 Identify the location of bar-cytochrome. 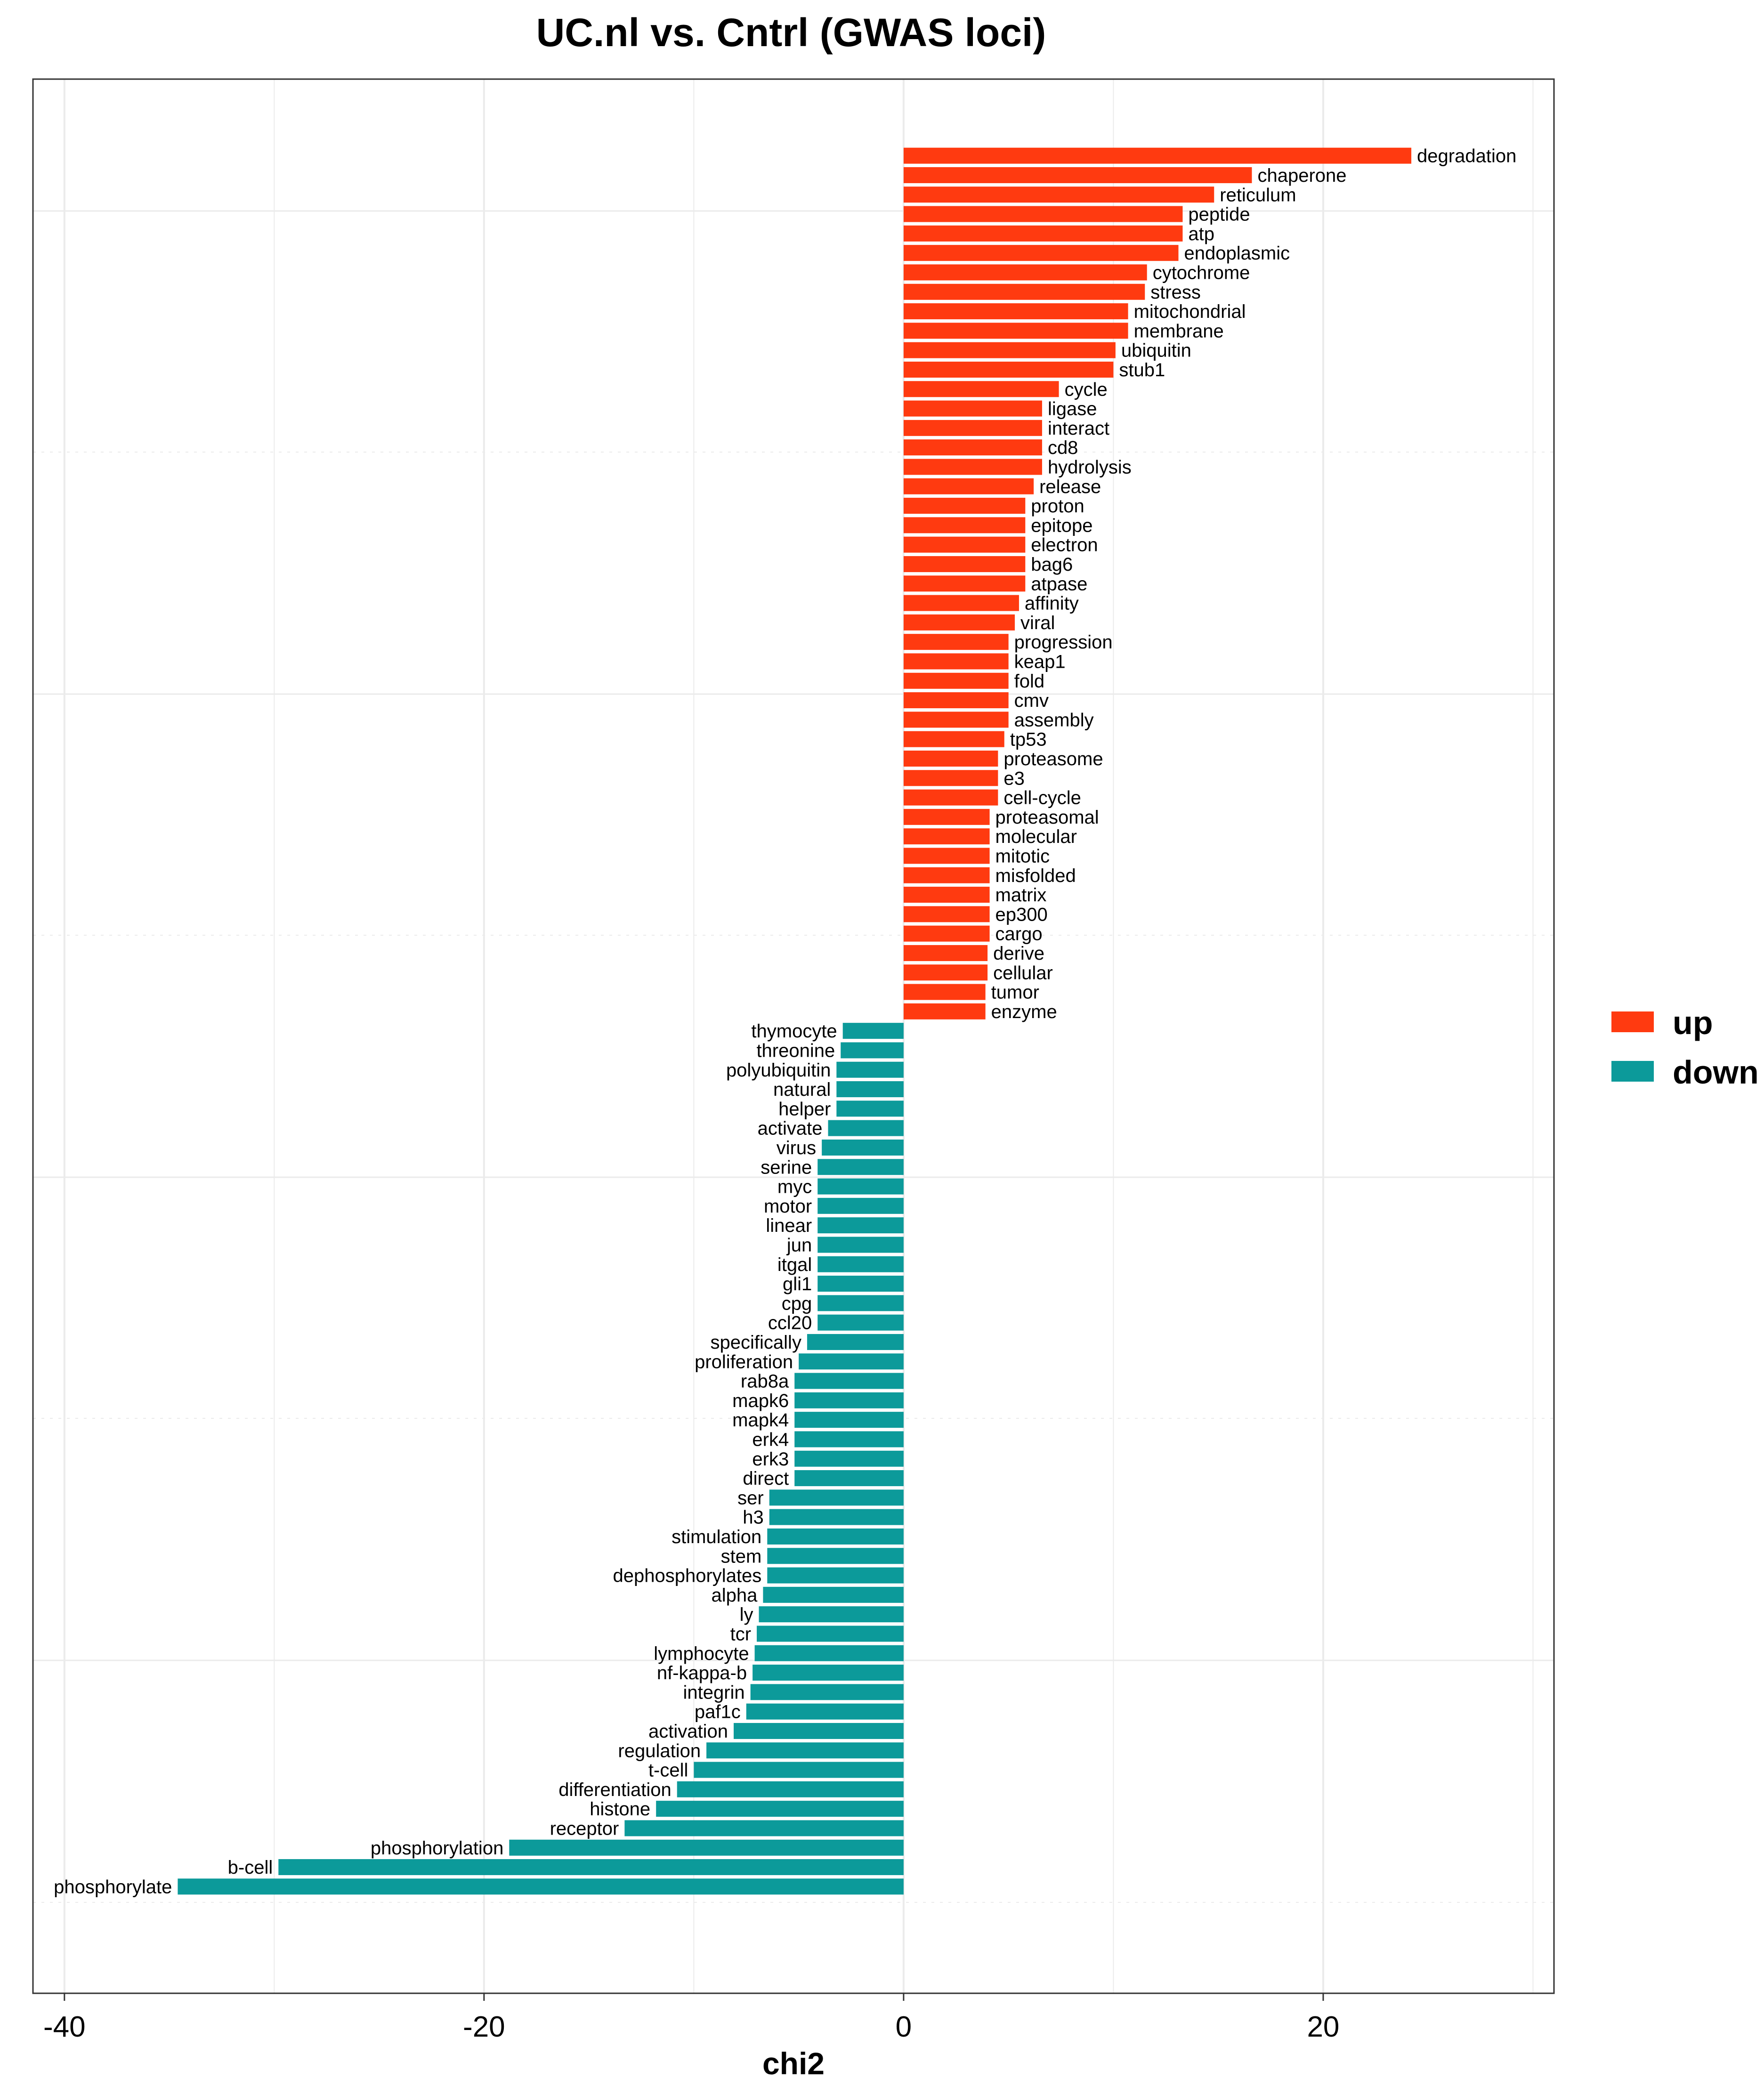
(1025, 272).